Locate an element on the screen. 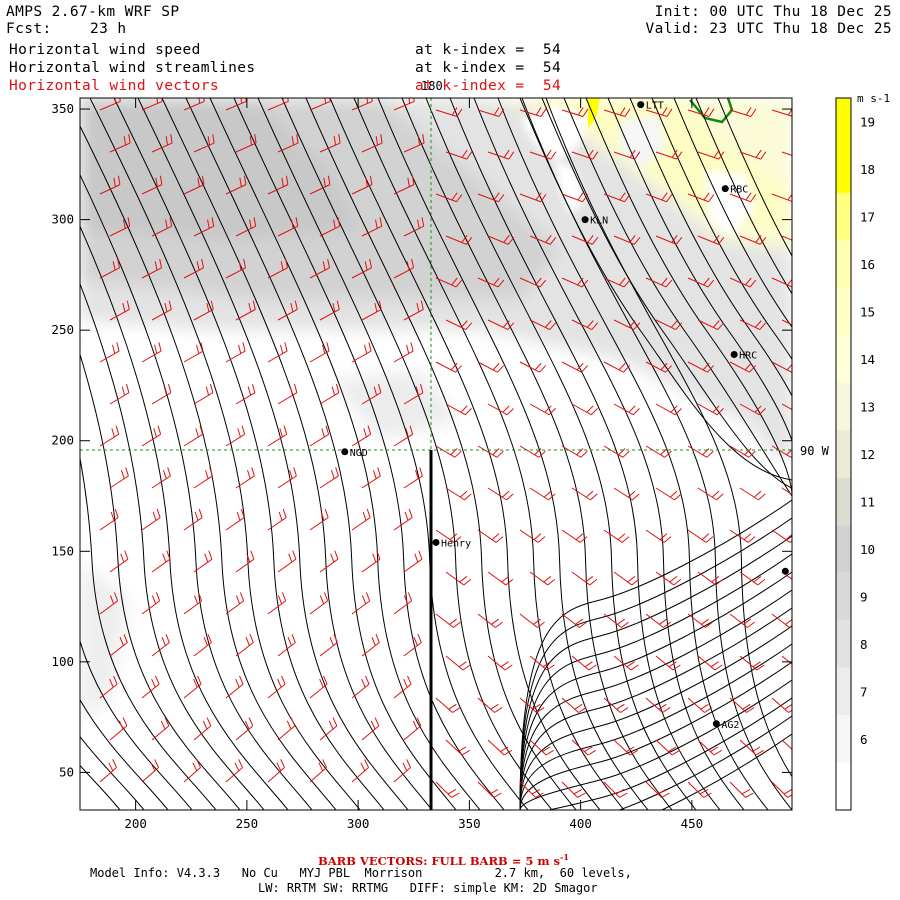  forecast-hour: 23 h is located at coordinates (108, 29).